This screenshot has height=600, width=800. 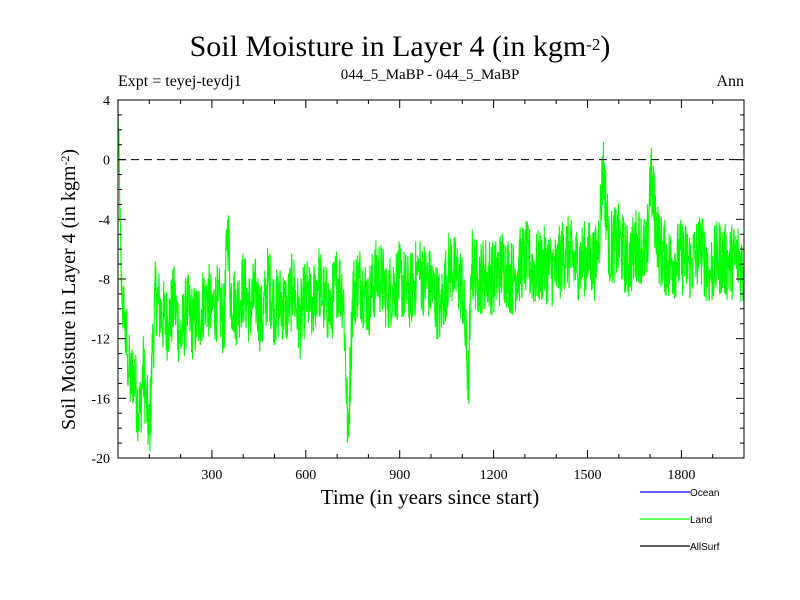 I want to click on y-tick-label: -16, so click(x=100, y=399).